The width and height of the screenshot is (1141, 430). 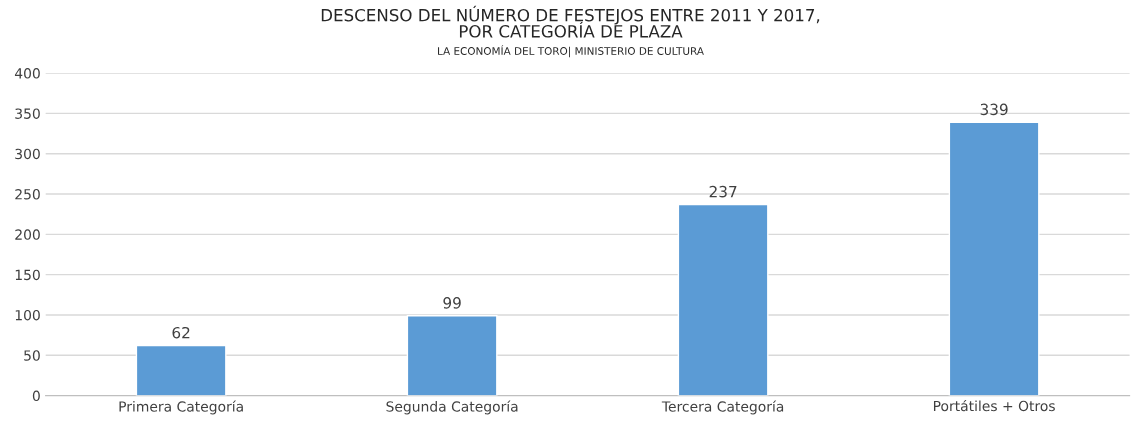 I want to click on y-tick-label: 100, so click(x=27, y=315).